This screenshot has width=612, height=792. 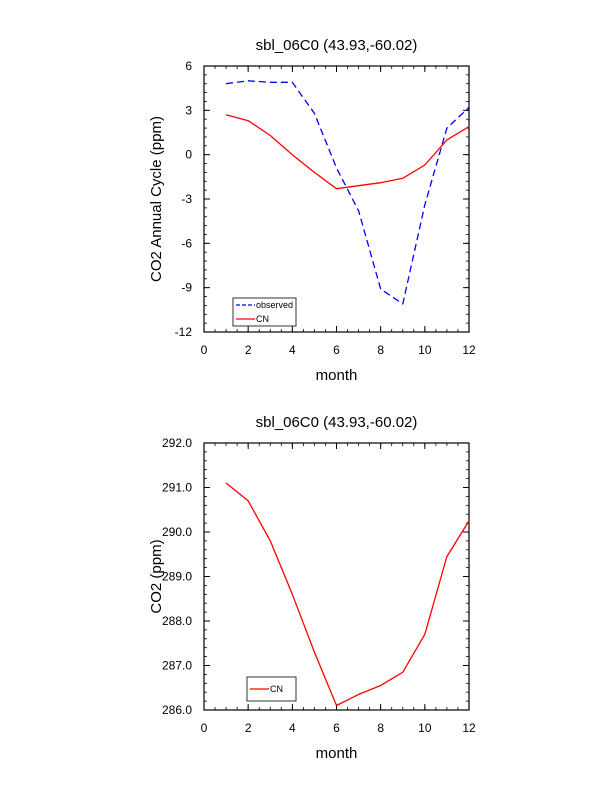 I want to click on y-tick-label: 287.0, so click(x=177, y=666).